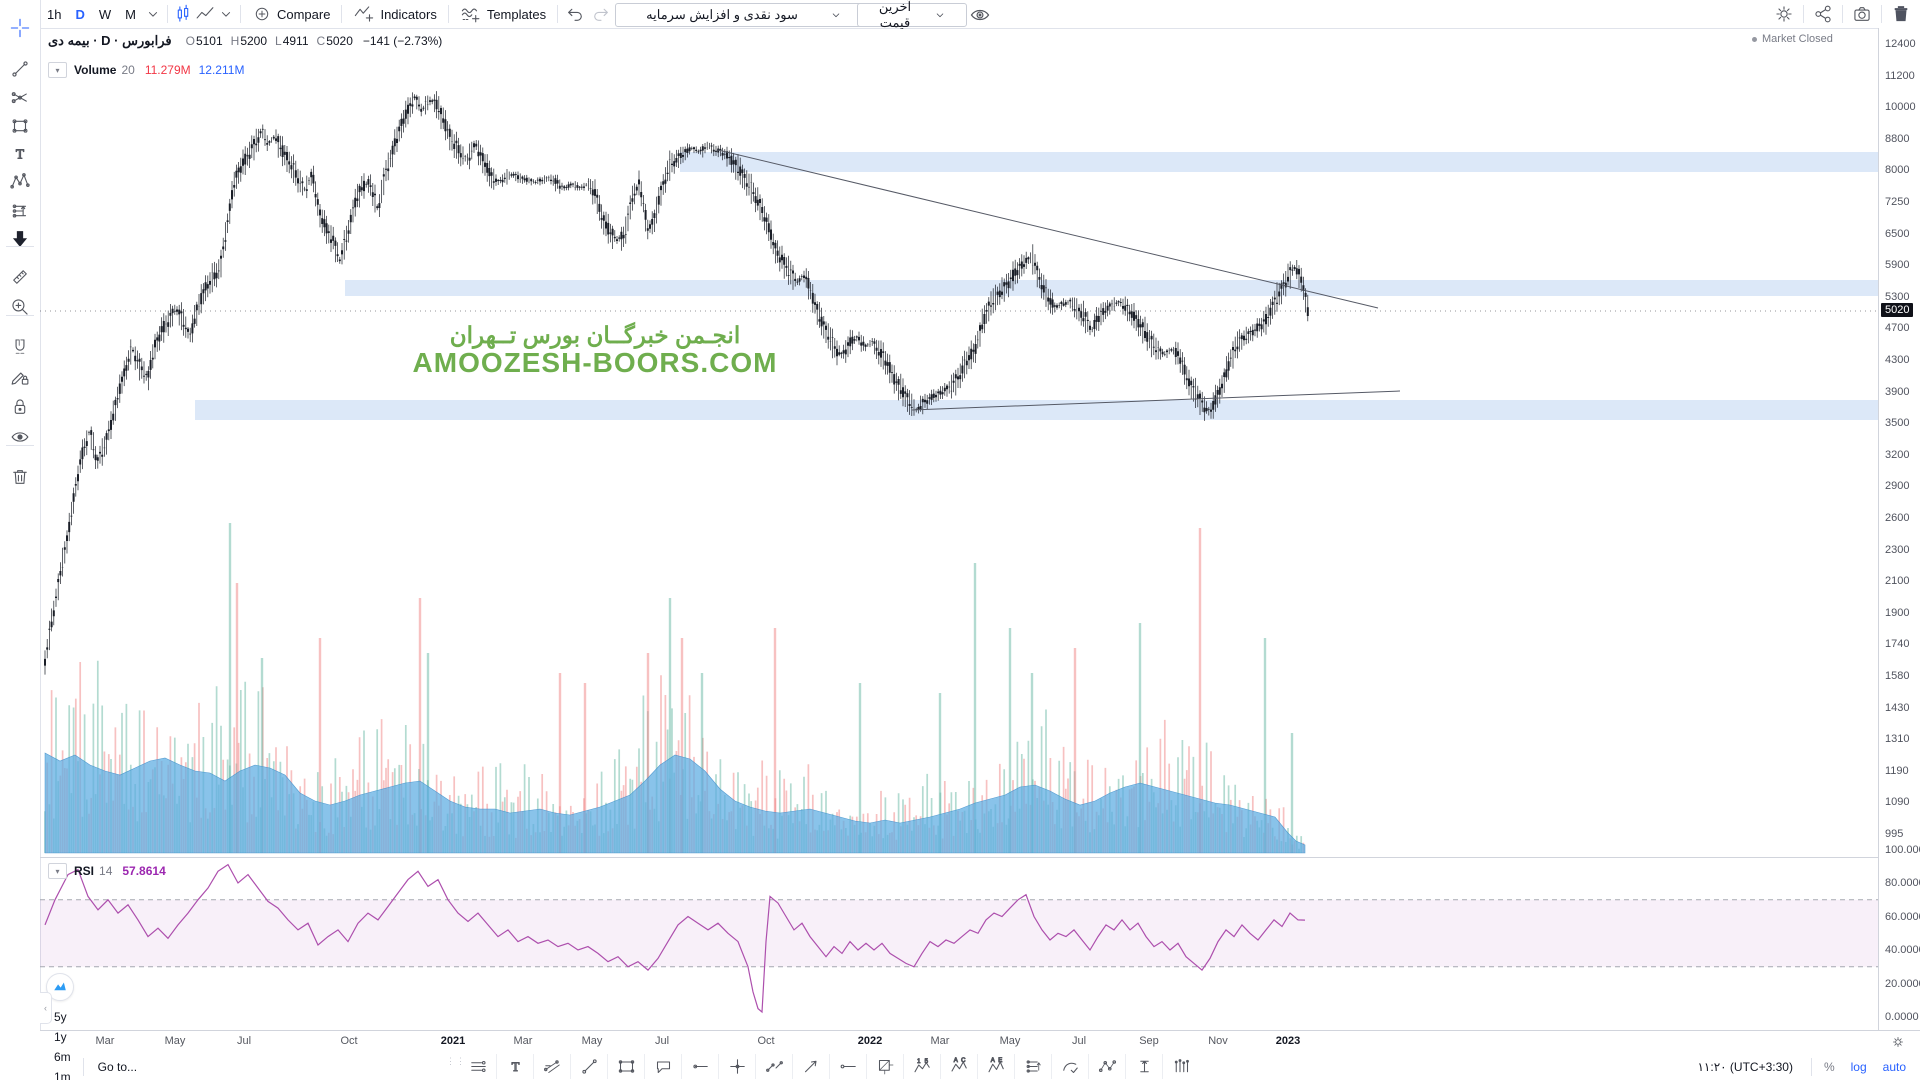 The height and width of the screenshot is (1080, 1920). What do you see at coordinates (1898, 1042) in the screenshot?
I see `axis-settings-gear-icon` at bounding box center [1898, 1042].